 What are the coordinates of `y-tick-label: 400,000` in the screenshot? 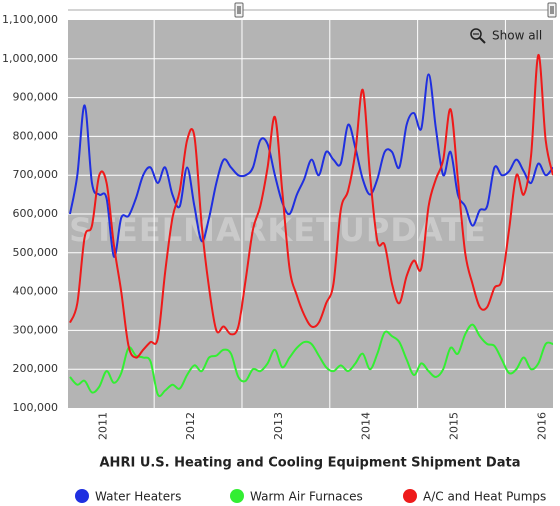 It's located at (36, 291).